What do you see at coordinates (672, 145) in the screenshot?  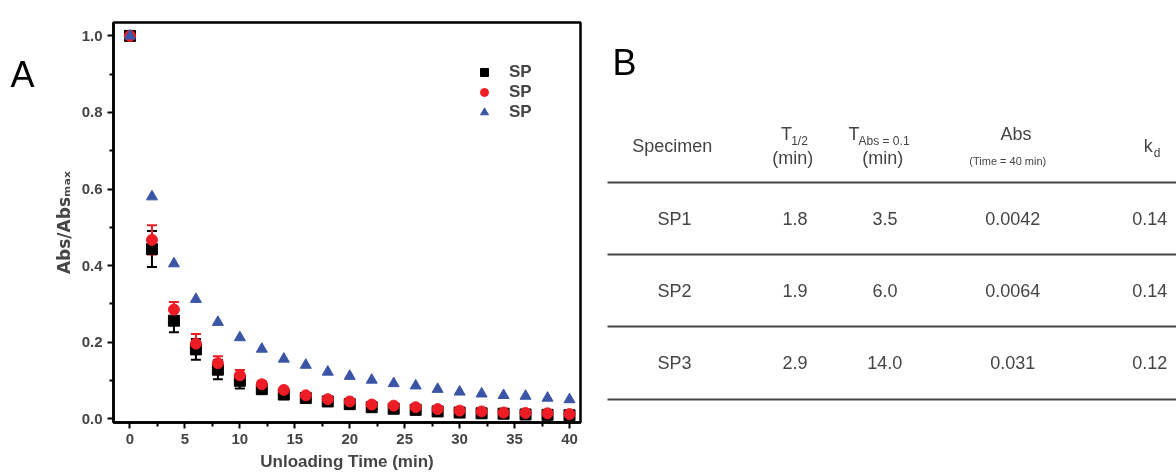 I see `text: Specimen` at bounding box center [672, 145].